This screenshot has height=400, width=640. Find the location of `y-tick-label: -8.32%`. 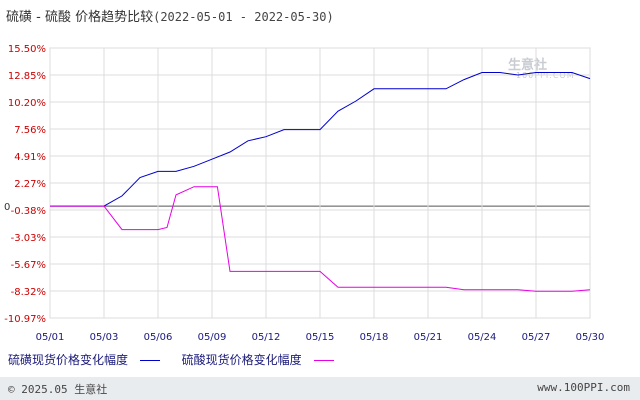

y-tick-label: -8.32% is located at coordinates (28, 292).